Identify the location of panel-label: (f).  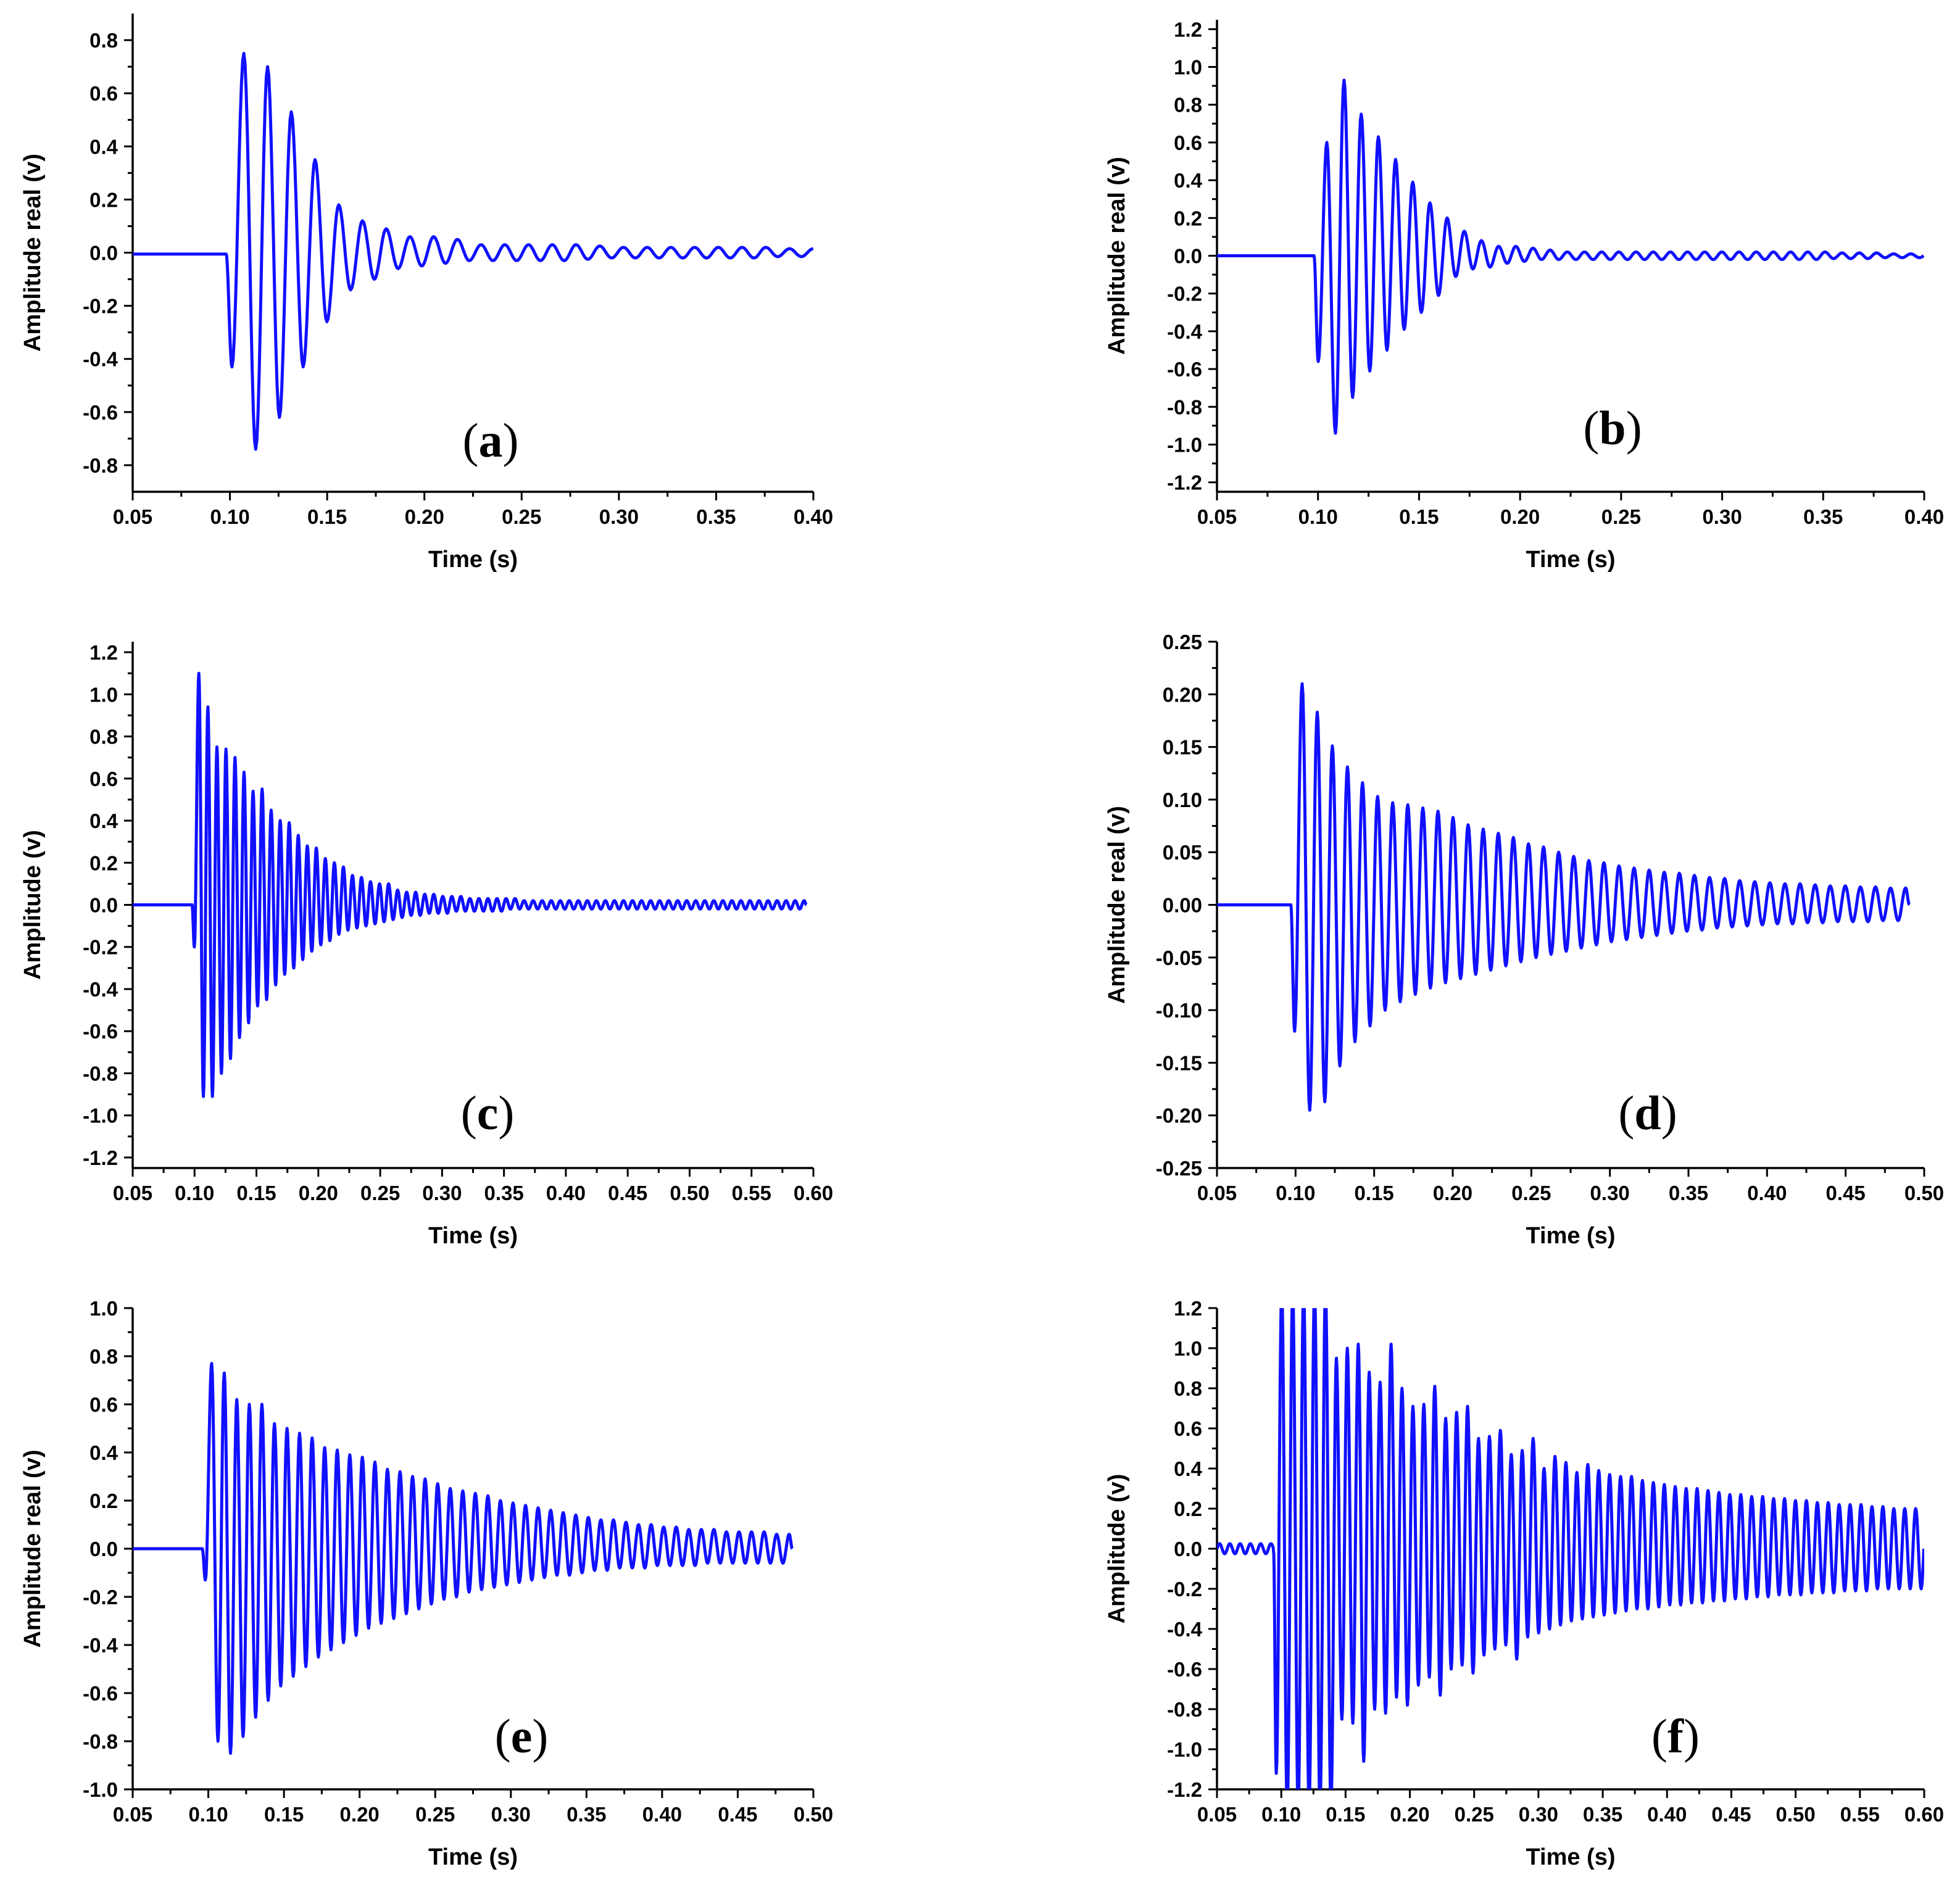
(1675, 1736).